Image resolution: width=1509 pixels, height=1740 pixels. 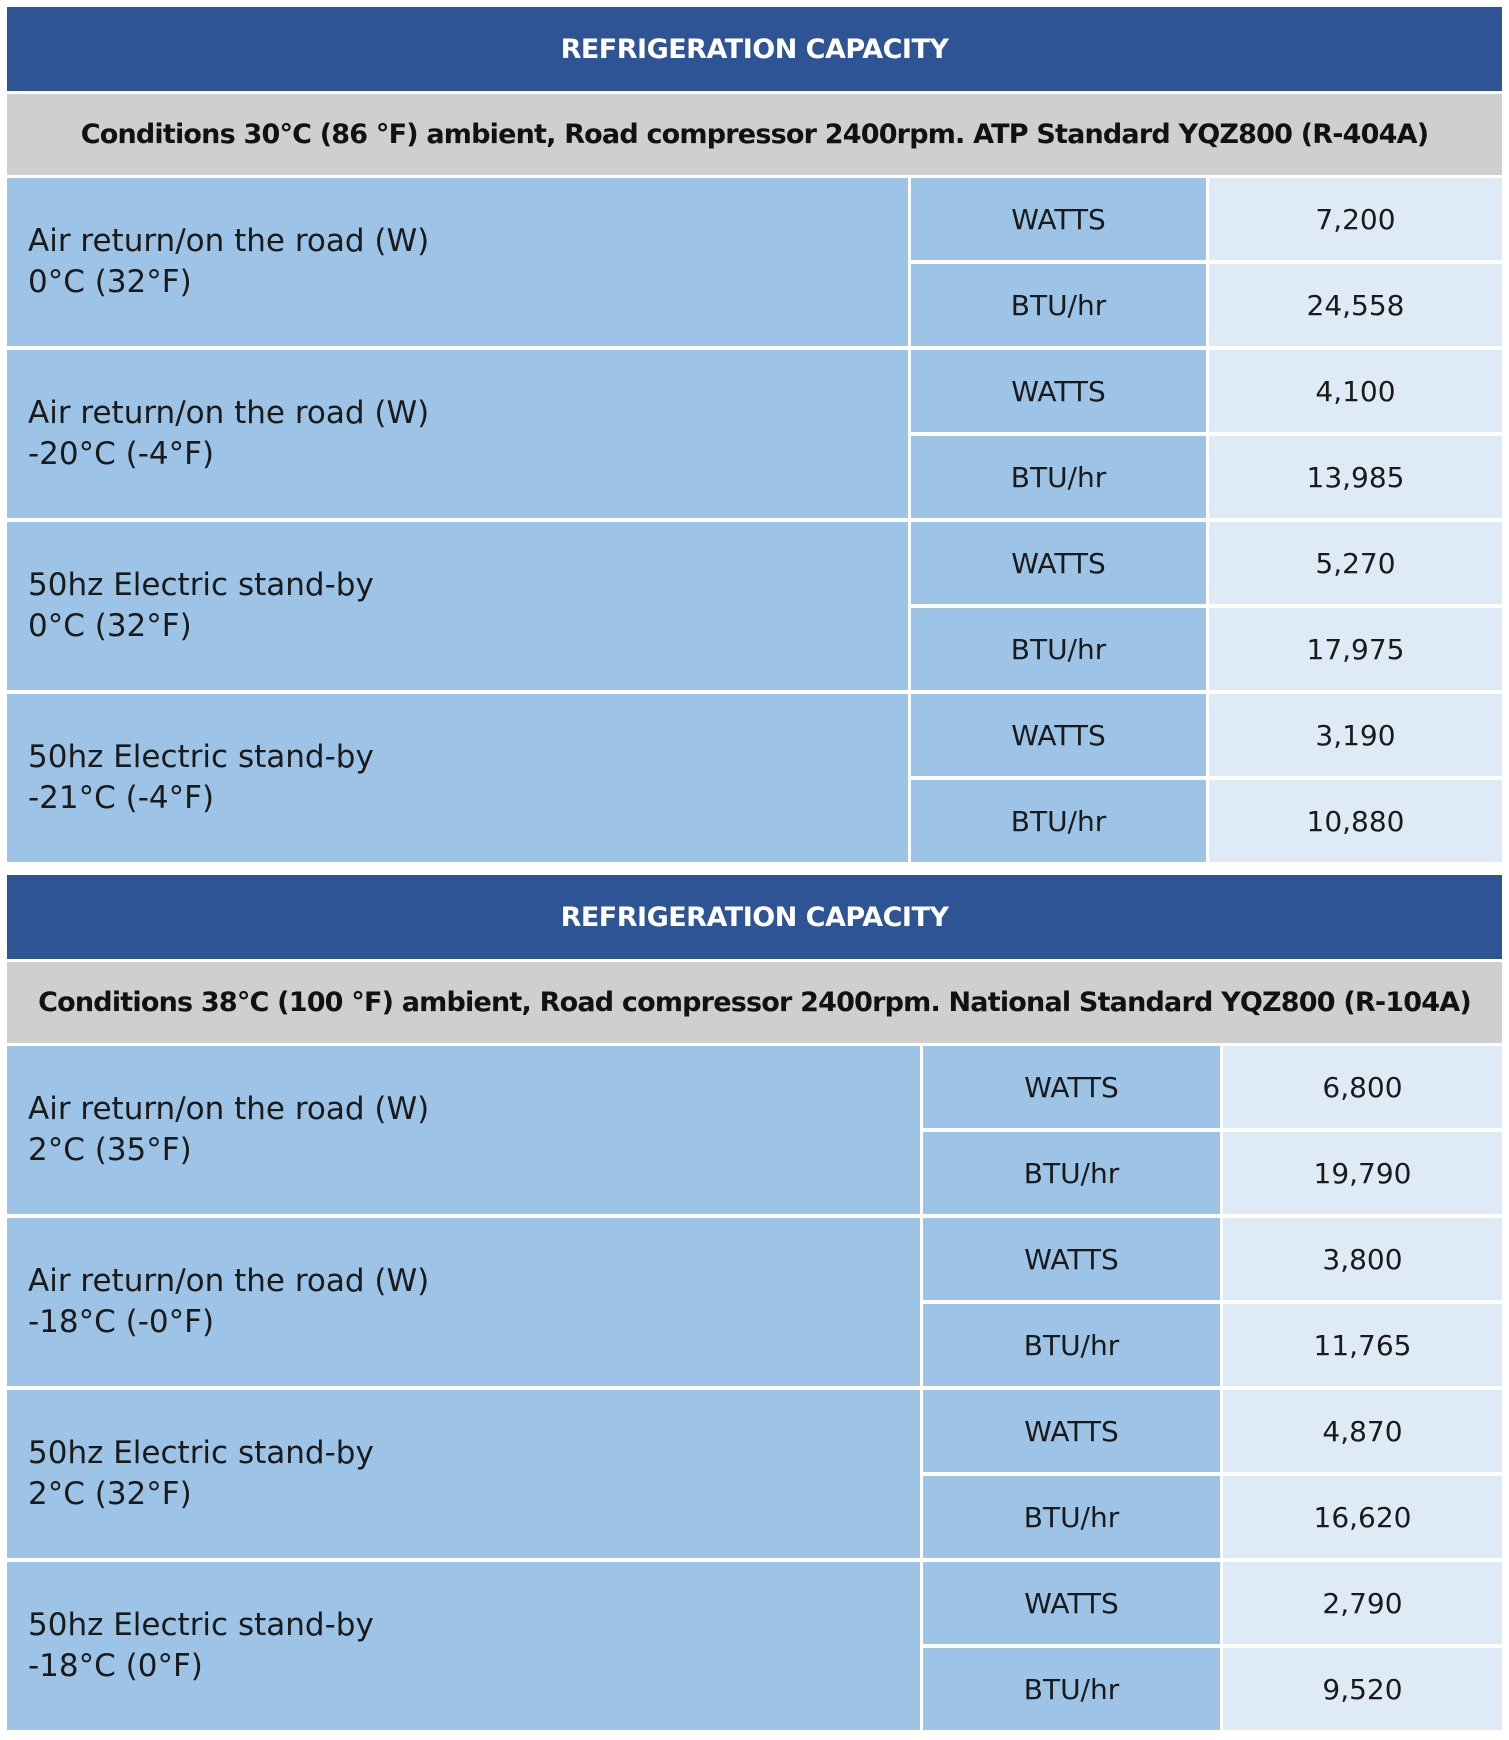 I want to click on row-label: Air return/on the road (W) 0°C (32°F), so click(x=457, y=262).